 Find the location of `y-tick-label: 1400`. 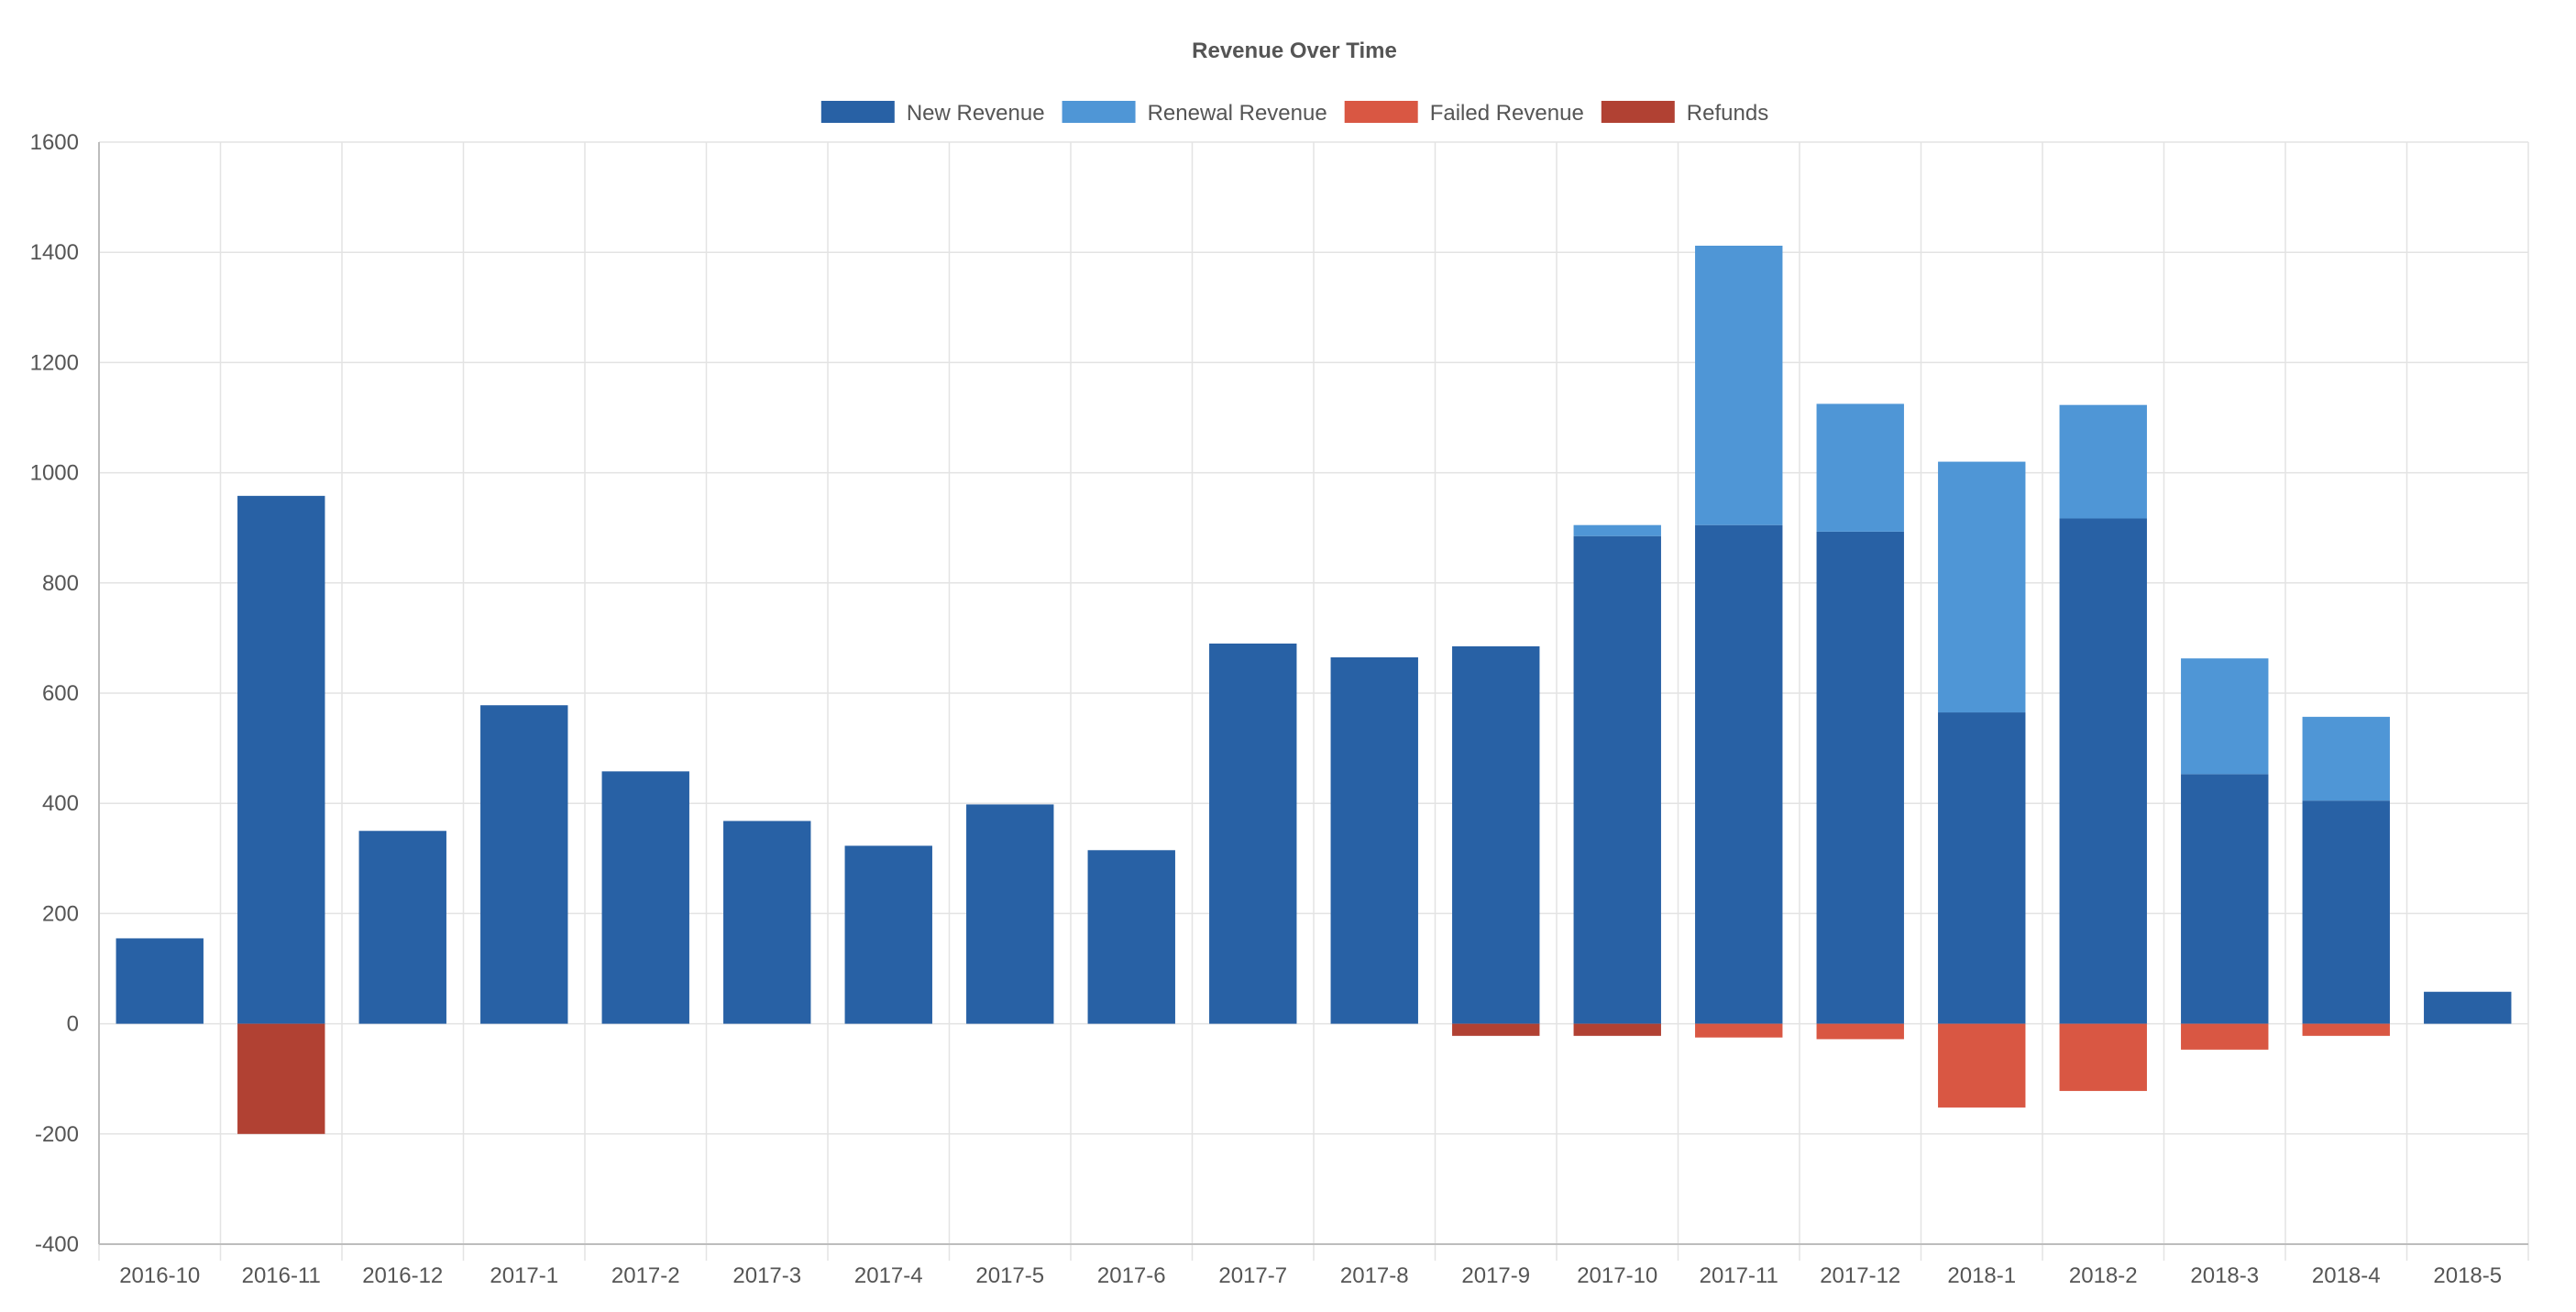

y-tick-label: 1400 is located at coordinates (54, 253).